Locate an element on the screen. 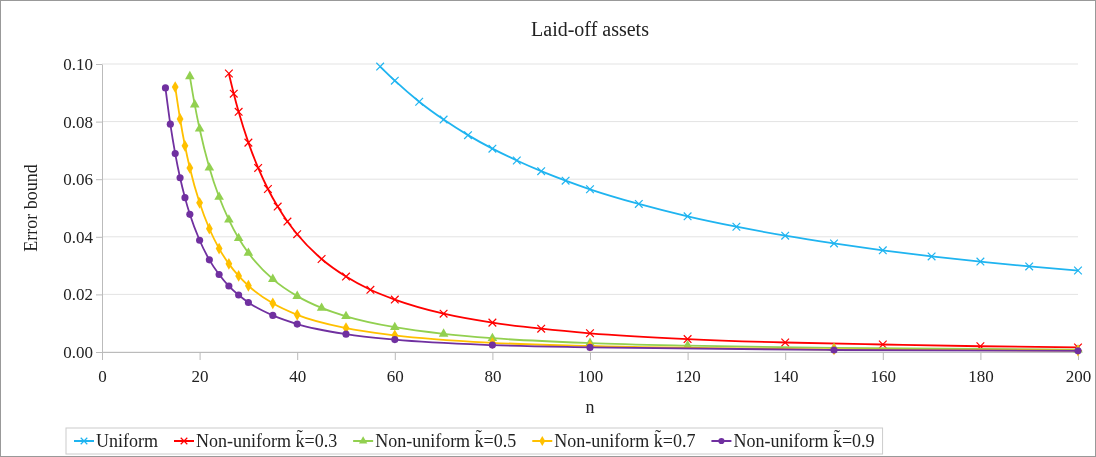  y-tick-label: 0.02 is located at coordinates (78, 295).